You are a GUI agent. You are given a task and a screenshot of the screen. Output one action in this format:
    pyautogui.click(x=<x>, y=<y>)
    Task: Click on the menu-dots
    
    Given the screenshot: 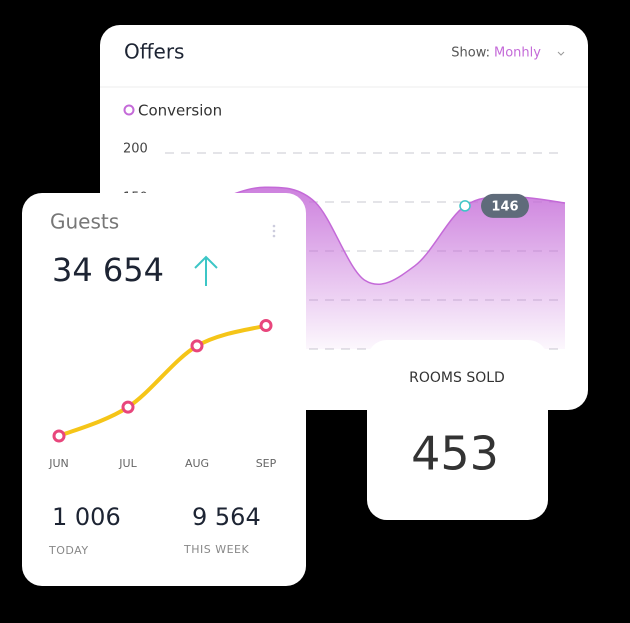 What is the action you would take?
    pyautogui.click(x=274, y=231)
    